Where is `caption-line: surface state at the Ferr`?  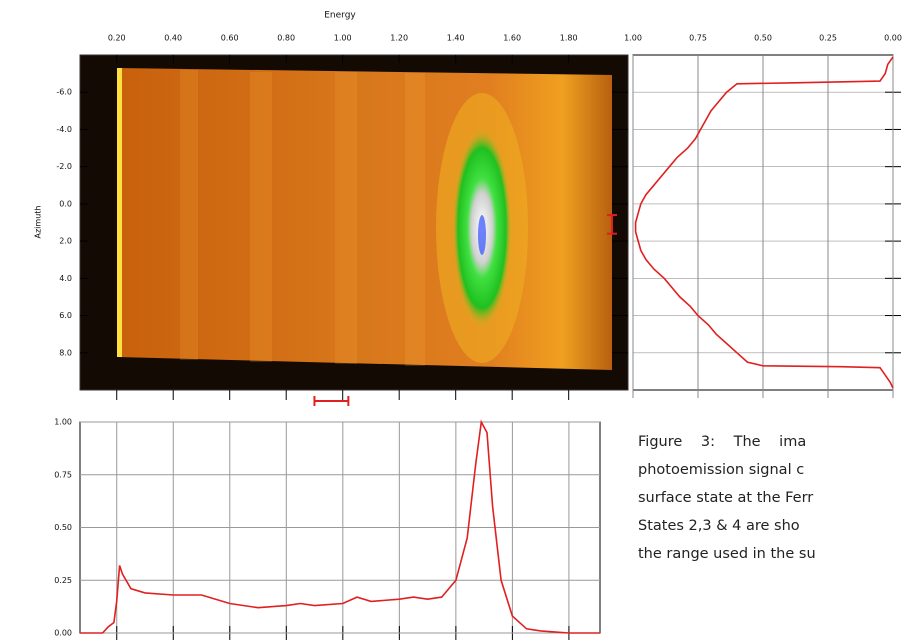
caption-line: surface state at the Ferr is located at coordinates (725, 498).